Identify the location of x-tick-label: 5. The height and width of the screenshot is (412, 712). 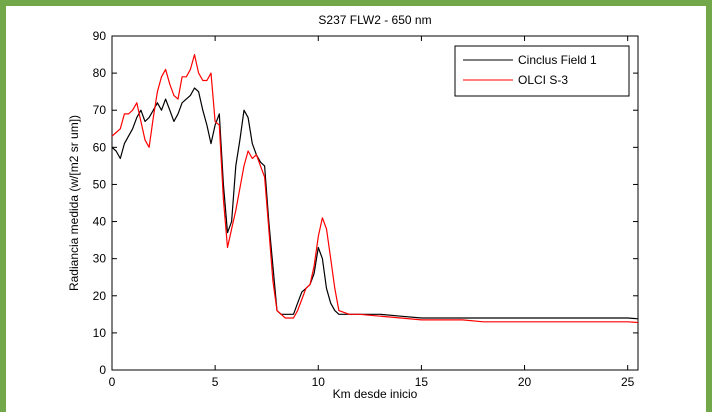
(215, 382).